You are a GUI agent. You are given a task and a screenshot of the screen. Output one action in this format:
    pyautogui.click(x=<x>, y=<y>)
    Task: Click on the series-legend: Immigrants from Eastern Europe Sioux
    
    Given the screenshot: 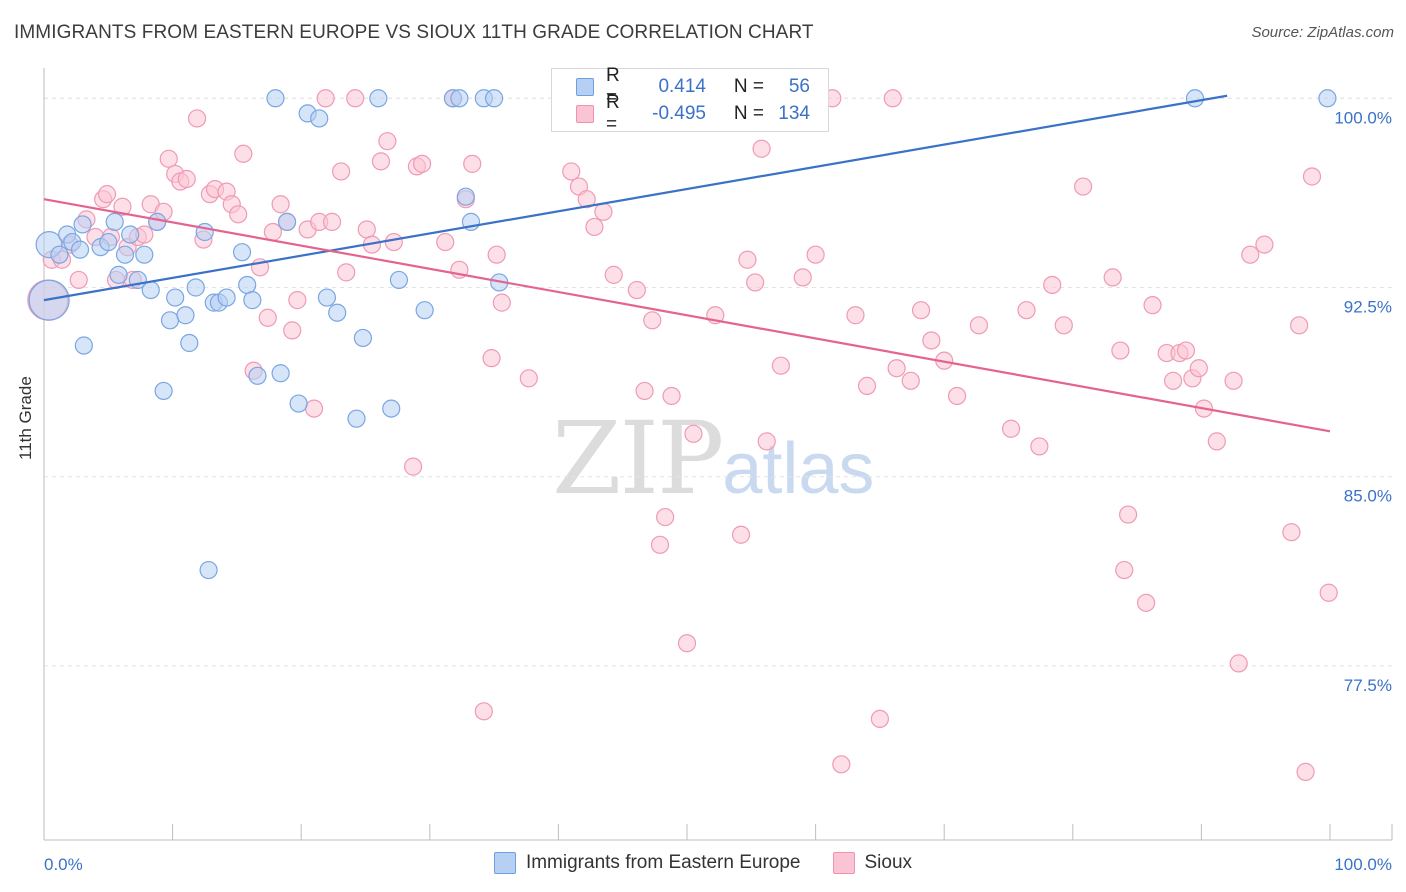 What is the action you would take?
    pyautogui.click(x=703, y=863)
    